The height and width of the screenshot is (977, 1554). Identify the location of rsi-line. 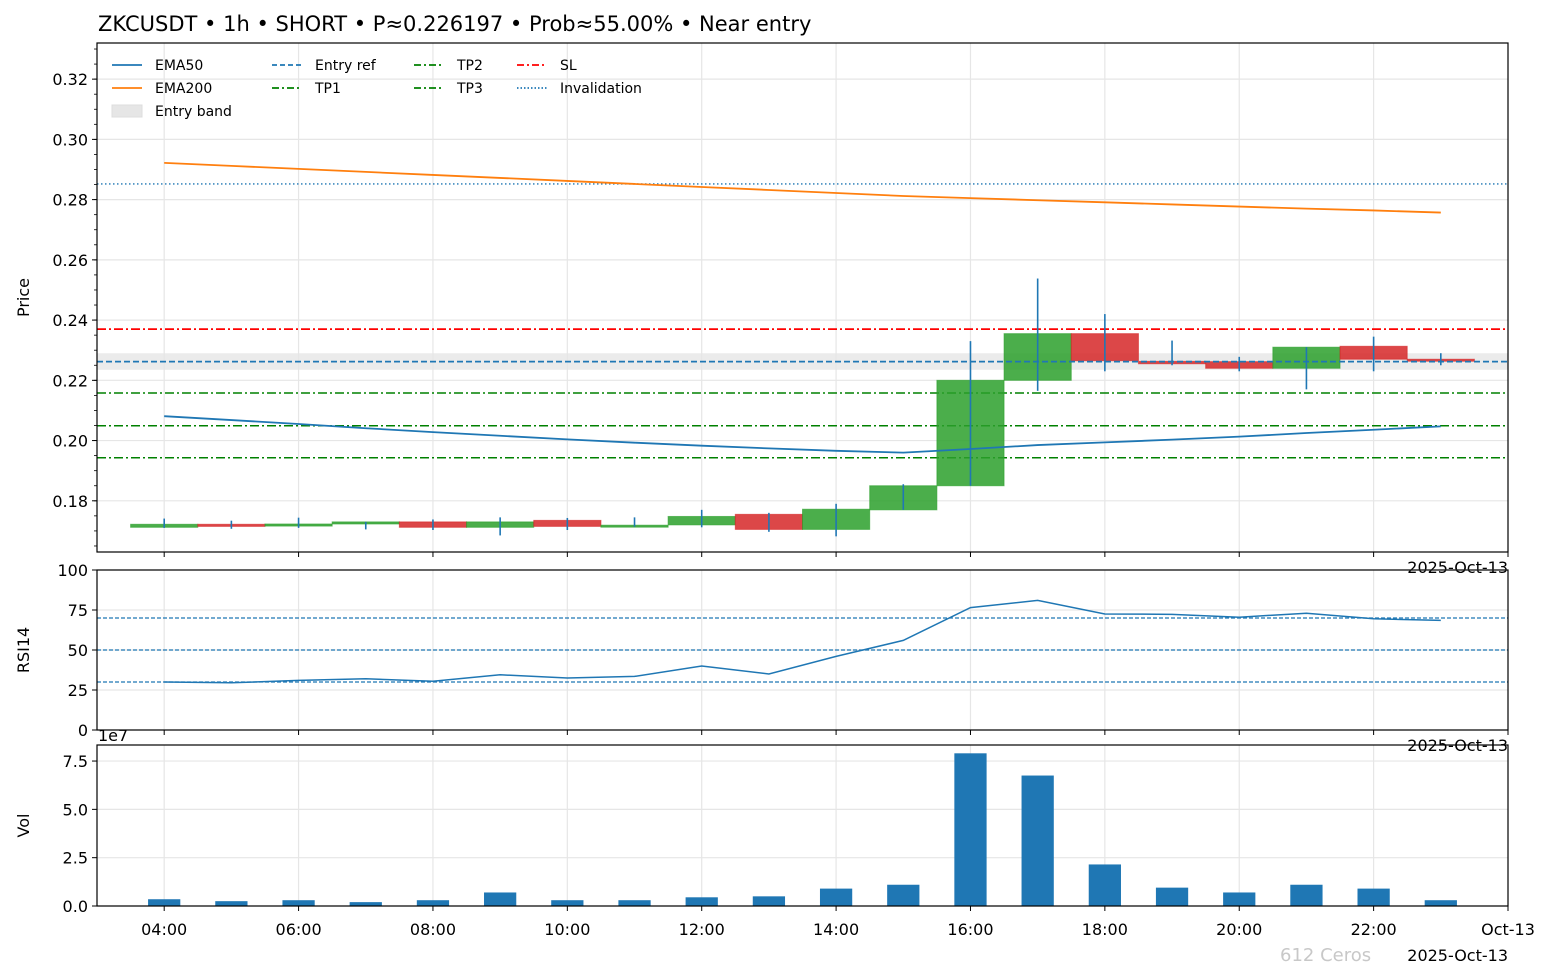
(802, 641).